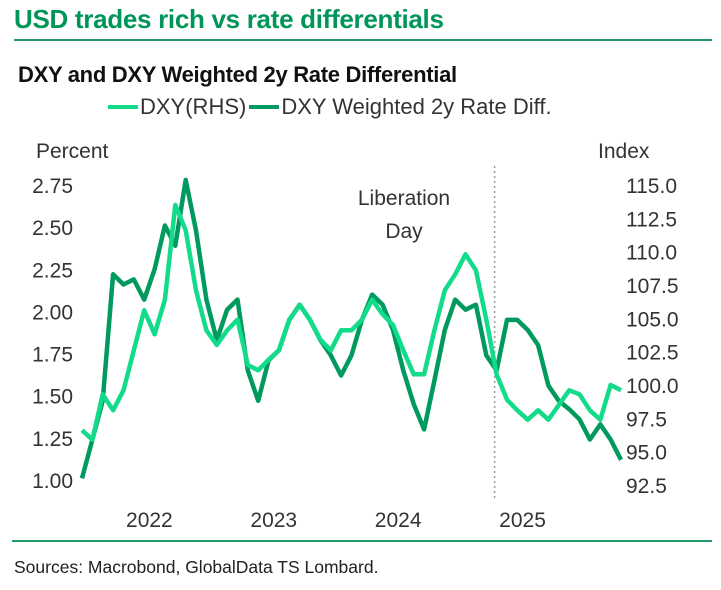  I want to click on left-tick-label: 1.00, so click(52, 481).